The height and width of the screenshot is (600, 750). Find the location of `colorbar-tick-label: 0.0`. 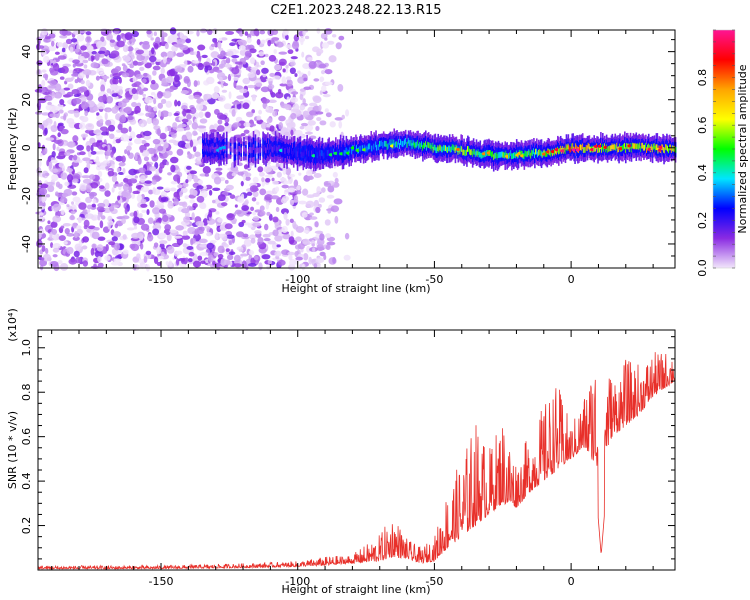

colorbar-tick-label: 0.0 is located at coordinates (702, 268).